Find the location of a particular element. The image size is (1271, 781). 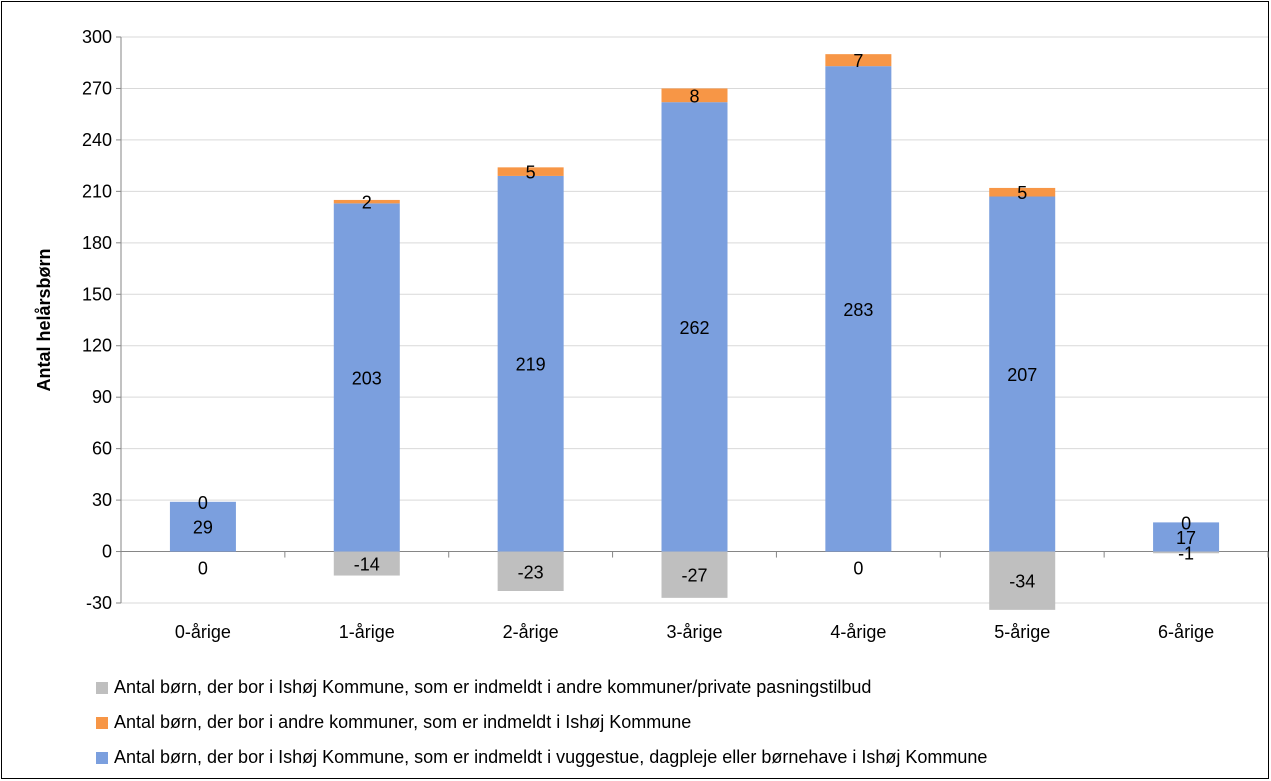

y-tick-label: 270 is located at coordinates (97, 88).